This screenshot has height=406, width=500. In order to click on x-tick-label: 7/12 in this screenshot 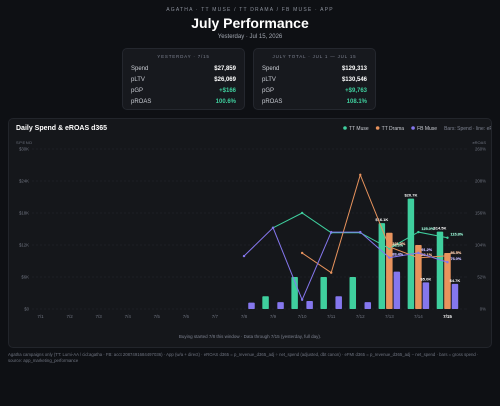, I will do `click(360, 316)`.